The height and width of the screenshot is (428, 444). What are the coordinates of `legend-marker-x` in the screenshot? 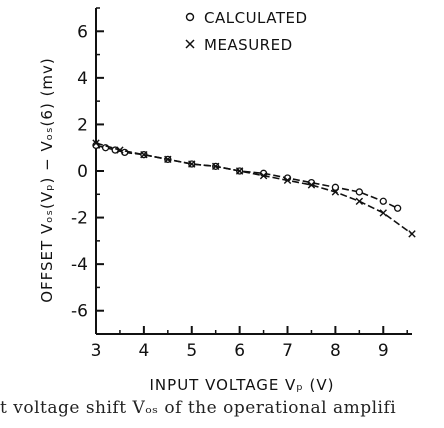 It's located at (190, 44).